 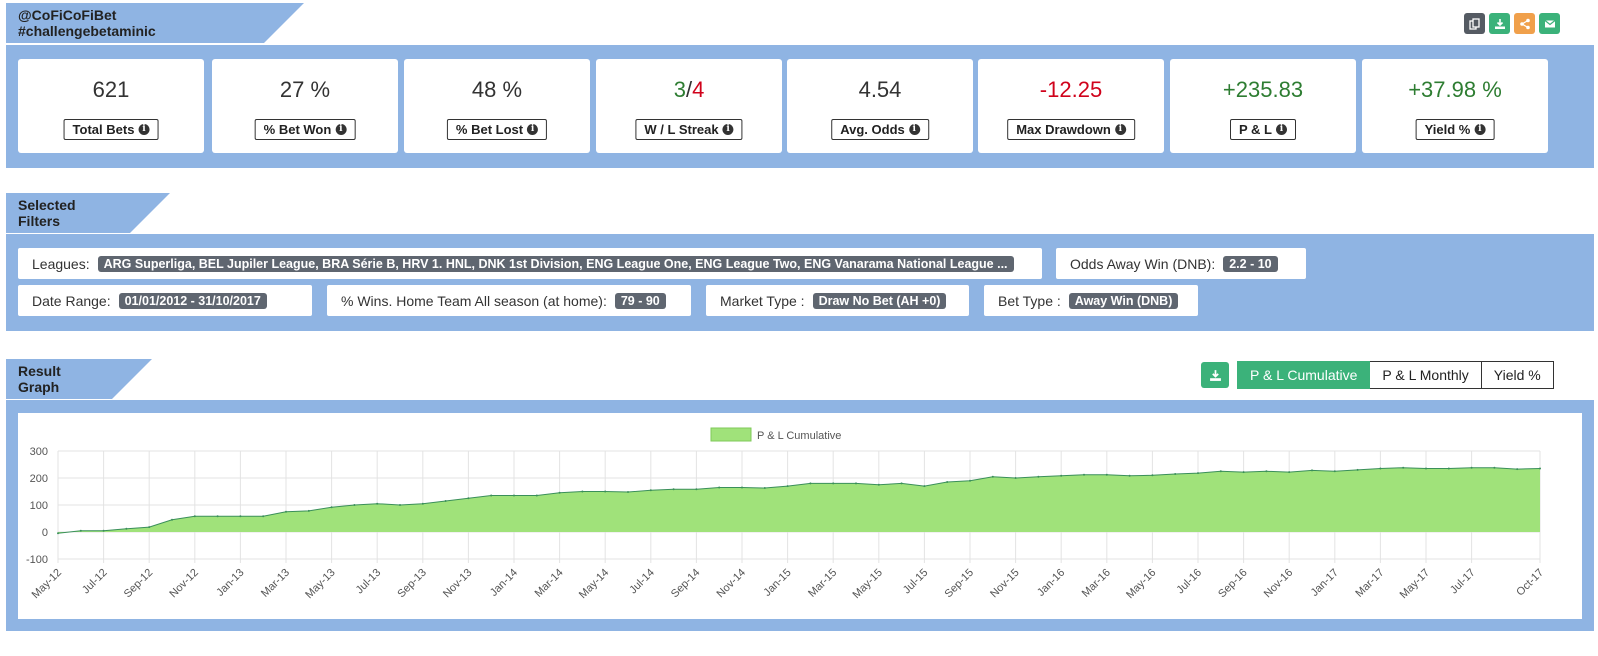 What do you see at coordinates (305, 129) in the screenshot?
I see `stat-label-button: % Bet Won i` at bounding box center [305, 129].